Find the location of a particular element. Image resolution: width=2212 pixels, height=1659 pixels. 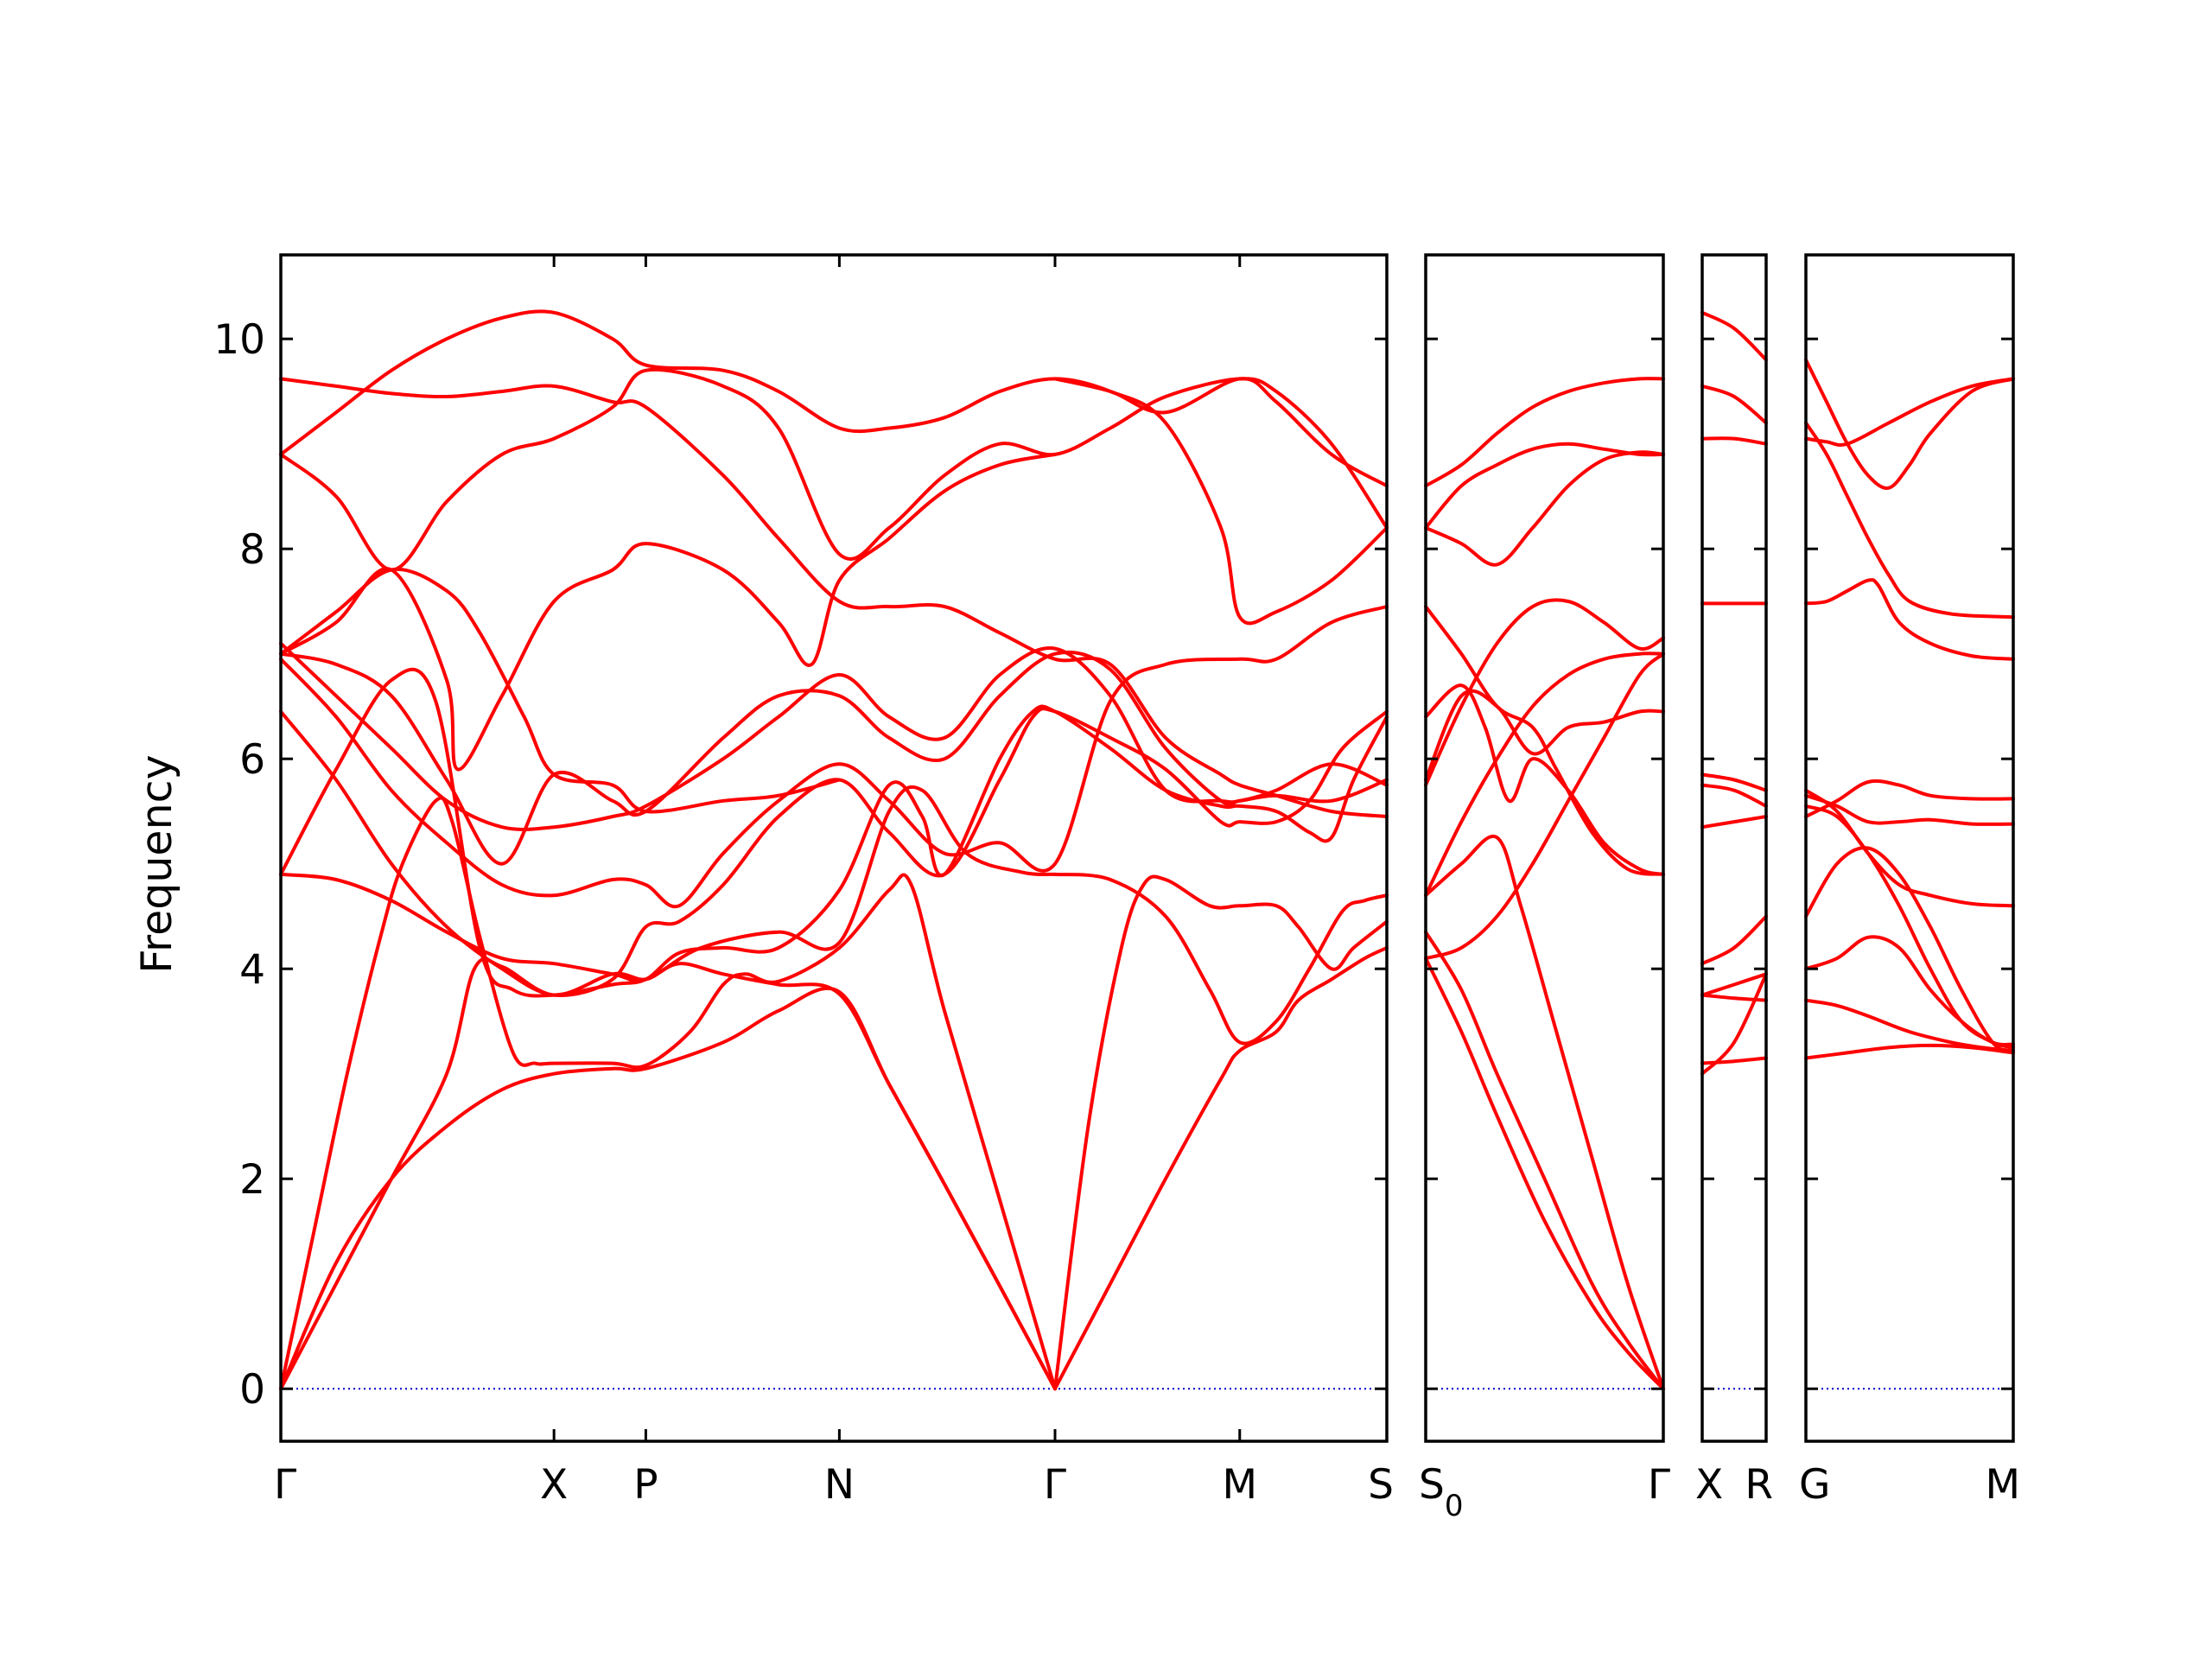

y-tick-label: 4 is located at coordinates (252, 970).